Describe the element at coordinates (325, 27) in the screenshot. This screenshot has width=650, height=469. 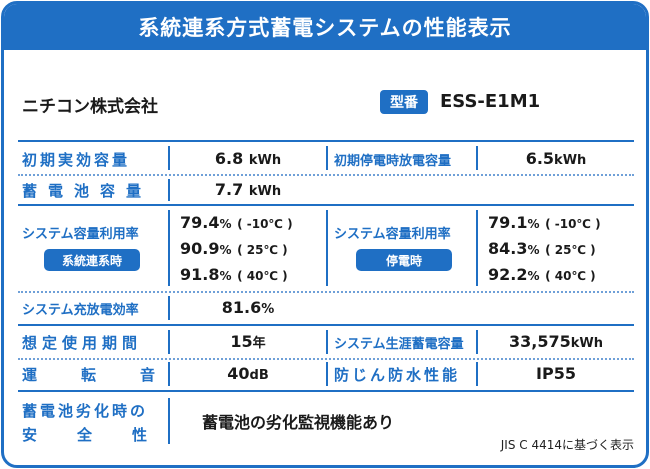
I see `page-title: 系統連系方式蓄電システムの性能表示` at that location.